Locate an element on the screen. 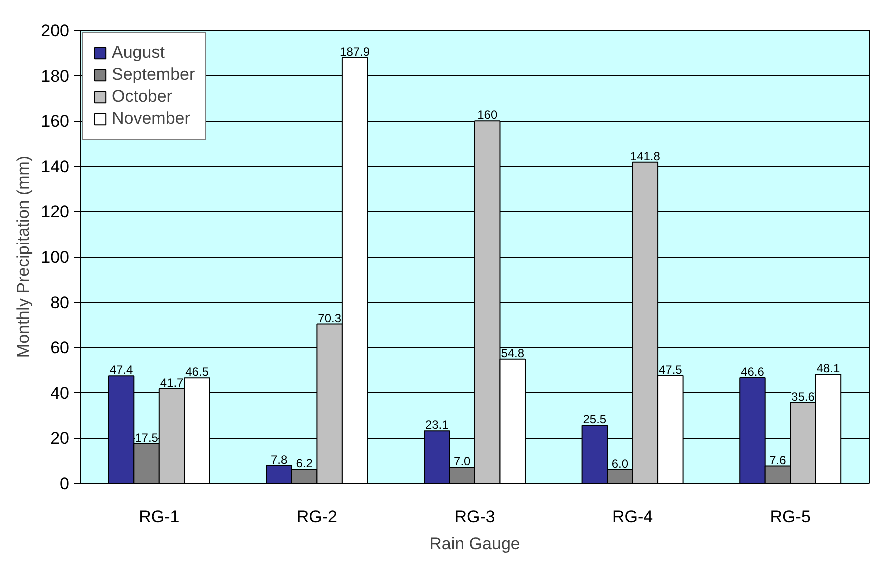  data-label: 141.8 is located at coordinates (645, 156).